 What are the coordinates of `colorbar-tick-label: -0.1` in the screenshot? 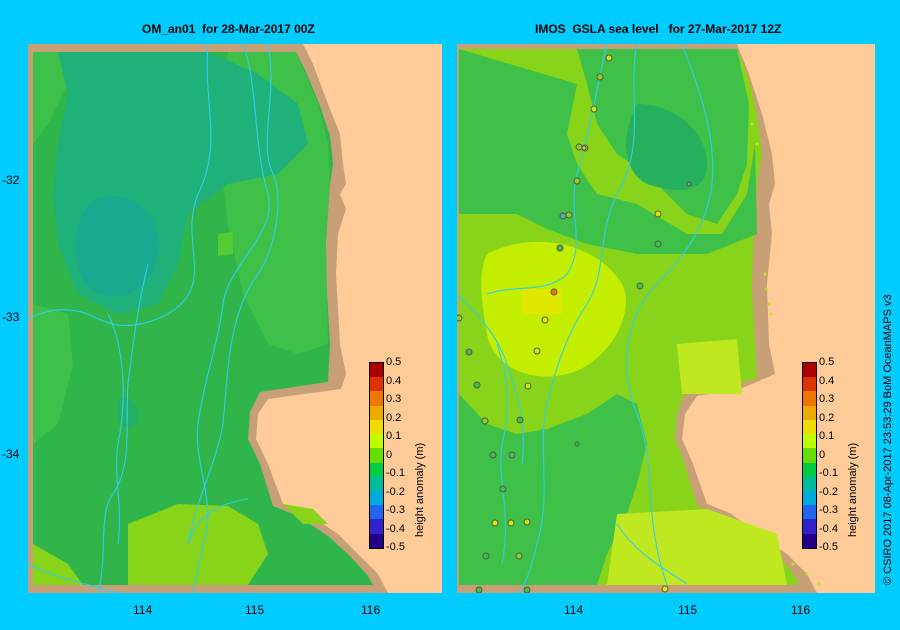 It's located at (395, 473).